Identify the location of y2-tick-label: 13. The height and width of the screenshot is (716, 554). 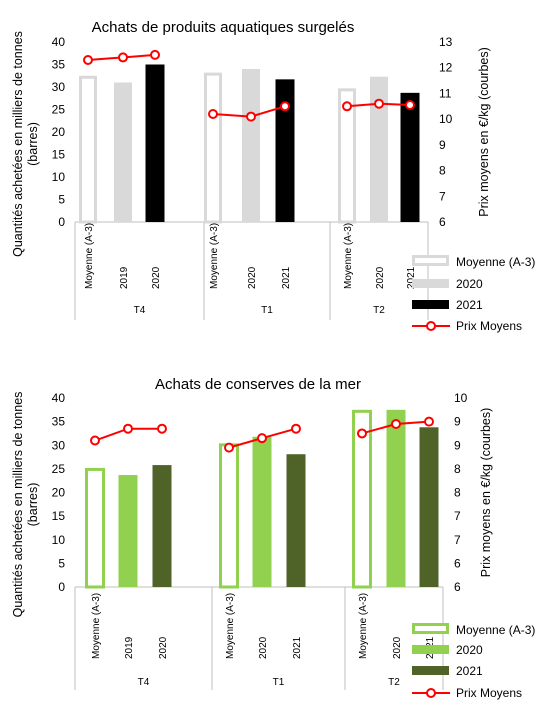
(446, 42).